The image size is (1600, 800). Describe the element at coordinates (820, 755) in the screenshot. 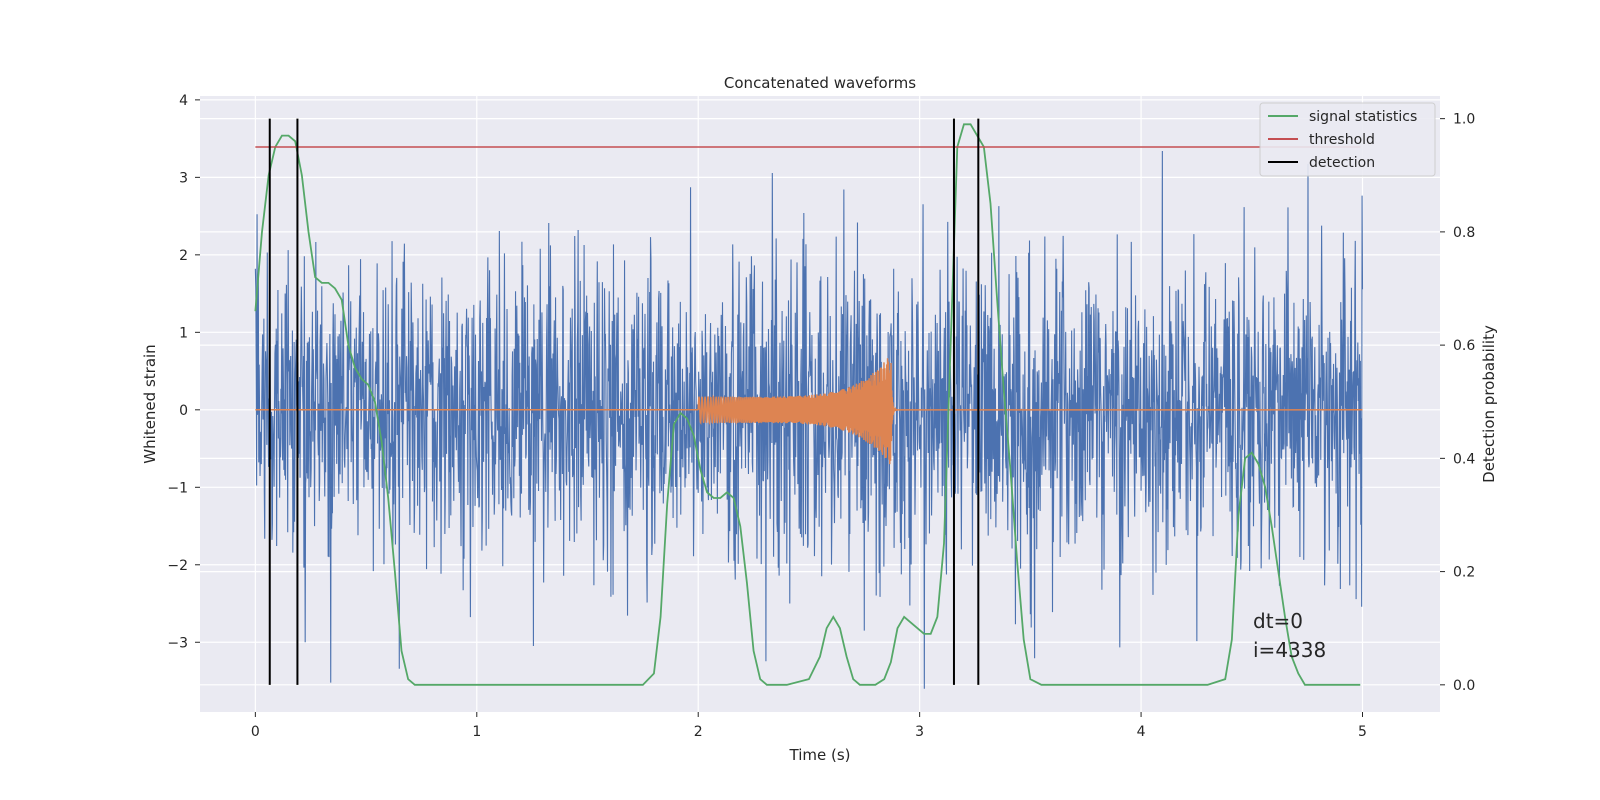

I see `x-axis-label: Time (s)` at that location.